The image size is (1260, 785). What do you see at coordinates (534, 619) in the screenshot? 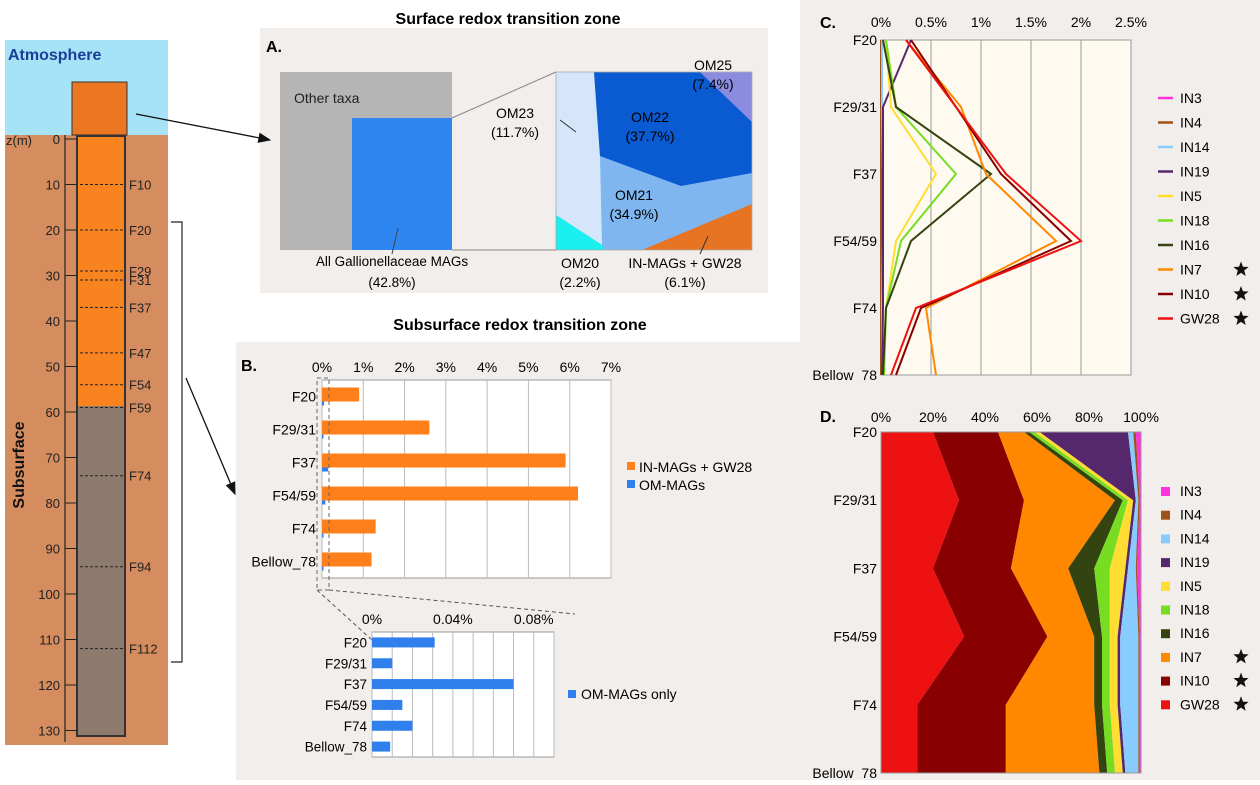
I see `inset-x-tick: 0.08%` at bounding box center [534, 619].